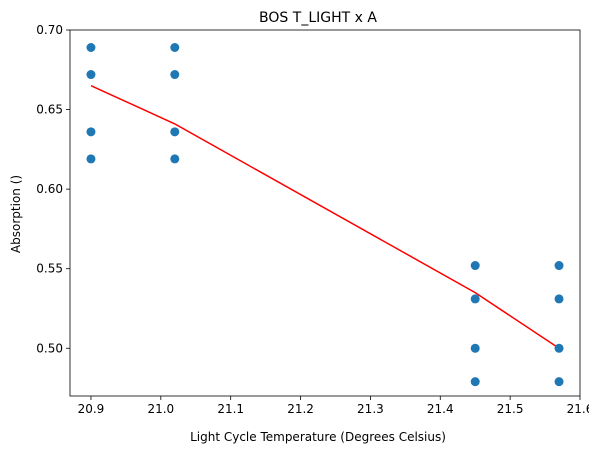  I want to click on x-tick-label: 21.4, so click(440, 409).